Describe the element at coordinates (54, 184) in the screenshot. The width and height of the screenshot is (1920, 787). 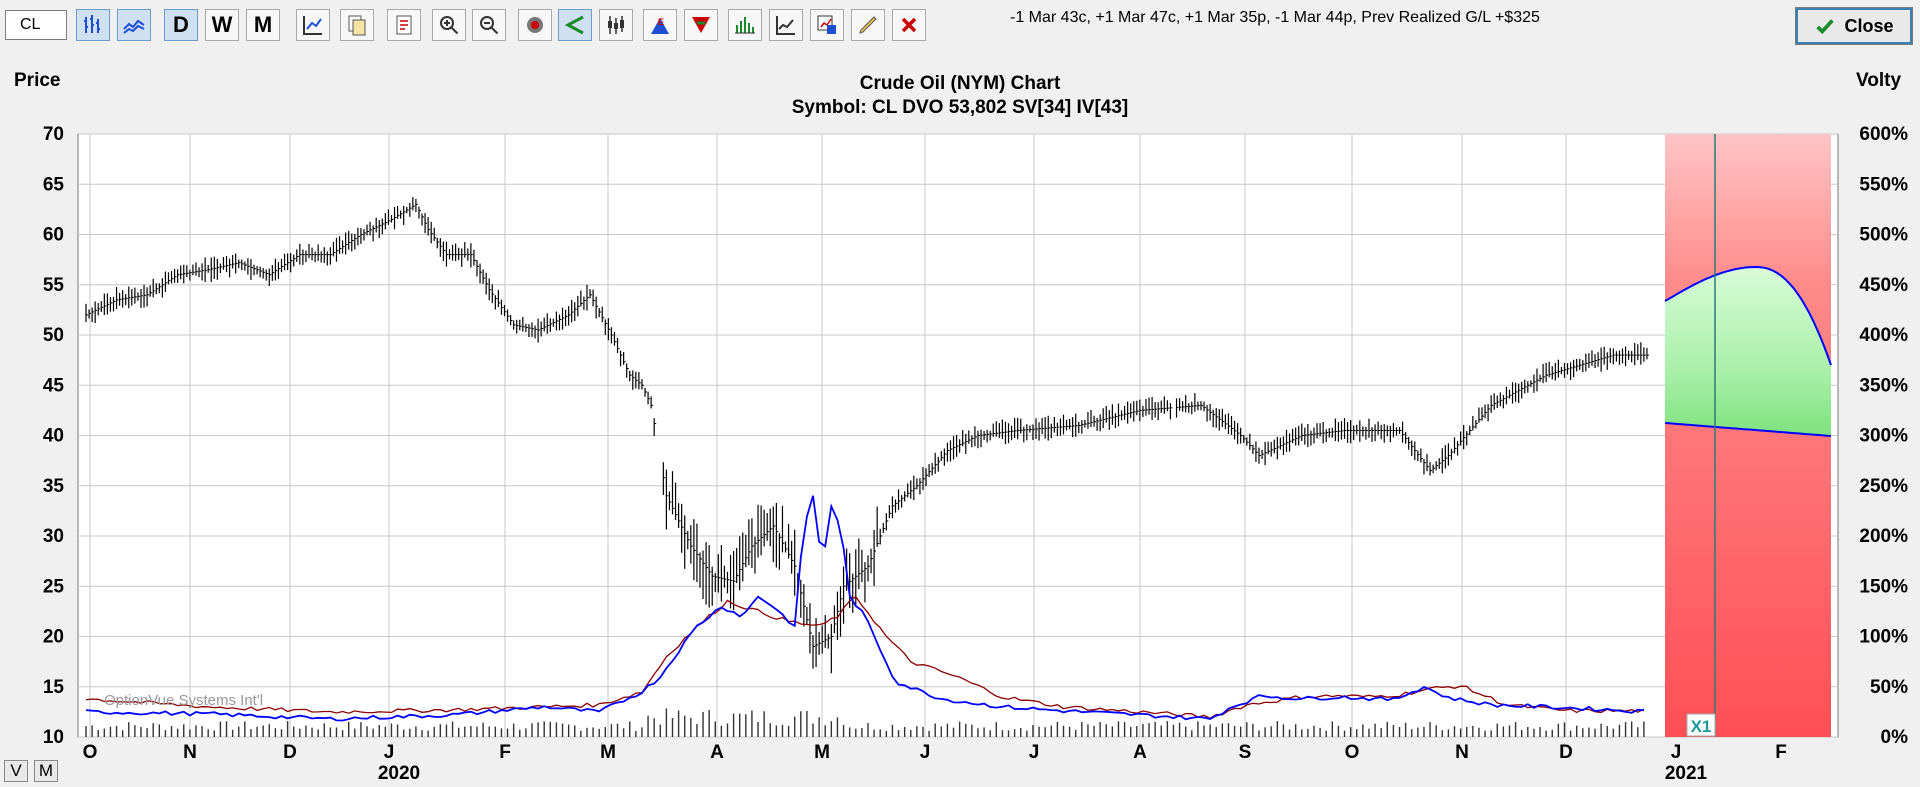
I see `price-tick-label: 65` at that location.